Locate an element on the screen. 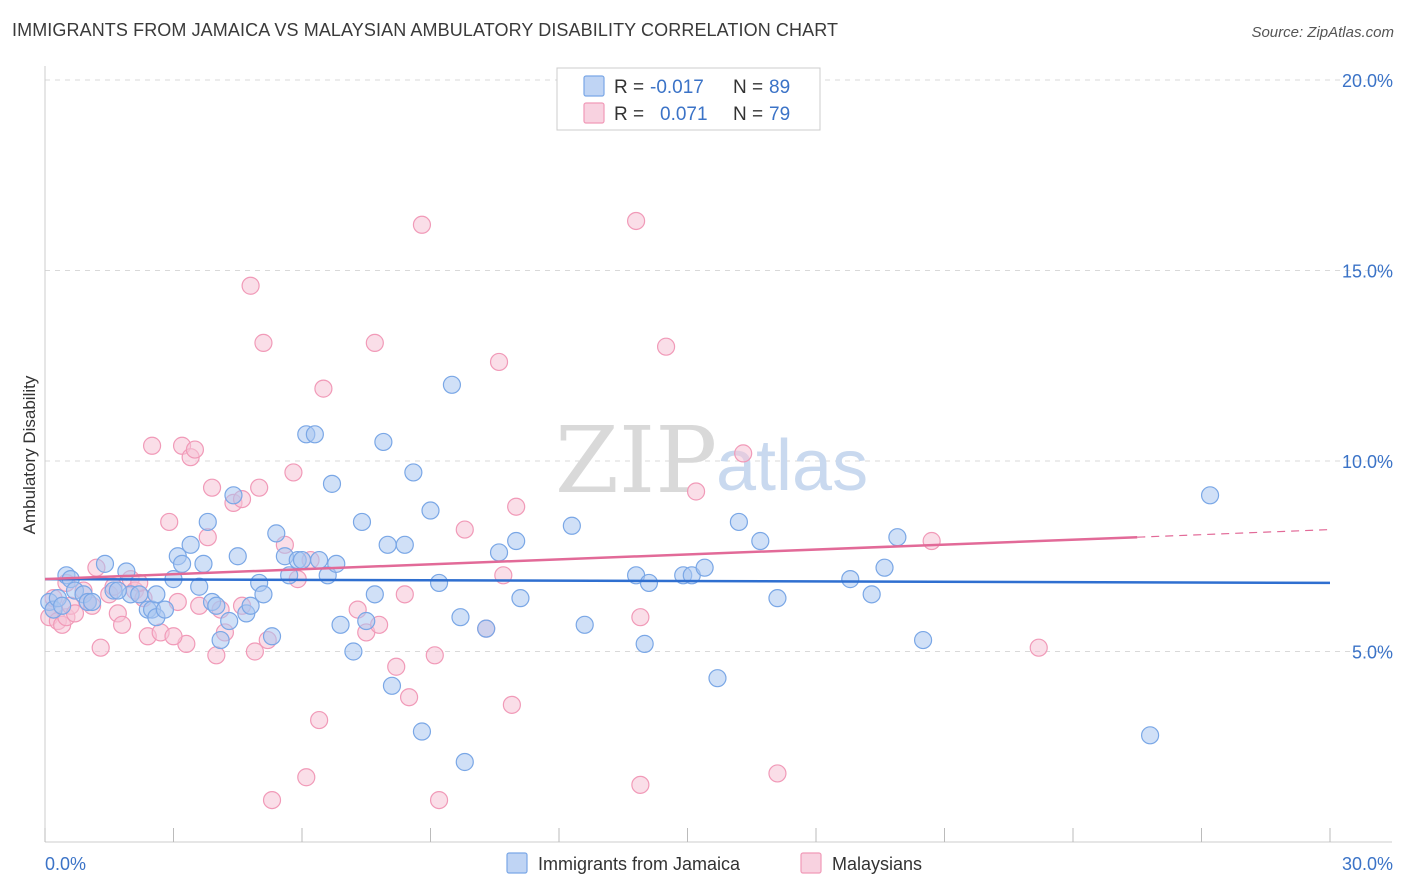  y-tick-label-1: 10.0% is located at coordinates (1367, 462).